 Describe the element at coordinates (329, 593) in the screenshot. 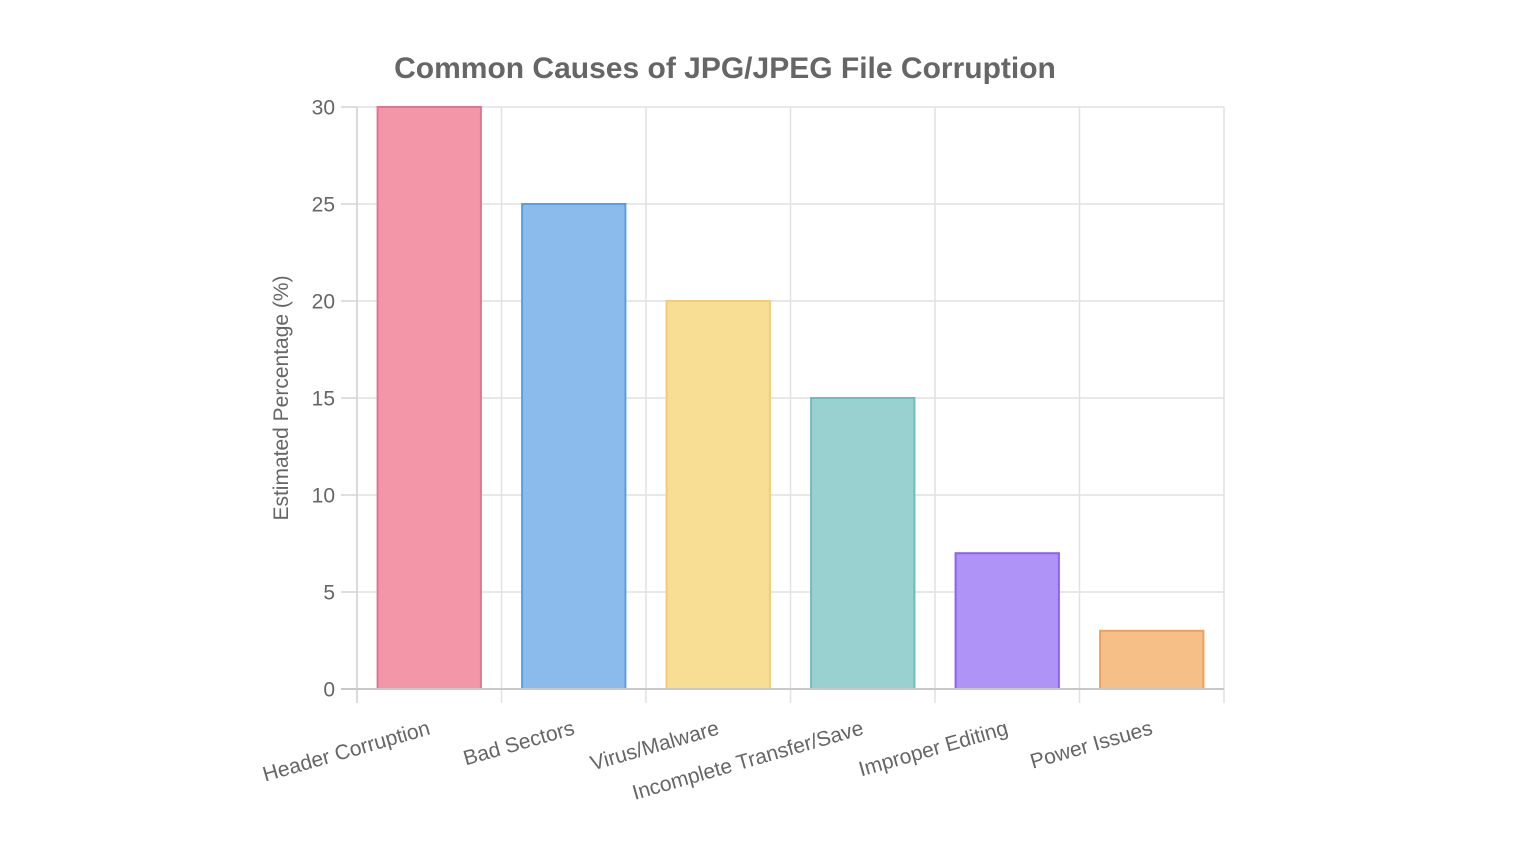

I see `y-tick-label: 5` at that location.